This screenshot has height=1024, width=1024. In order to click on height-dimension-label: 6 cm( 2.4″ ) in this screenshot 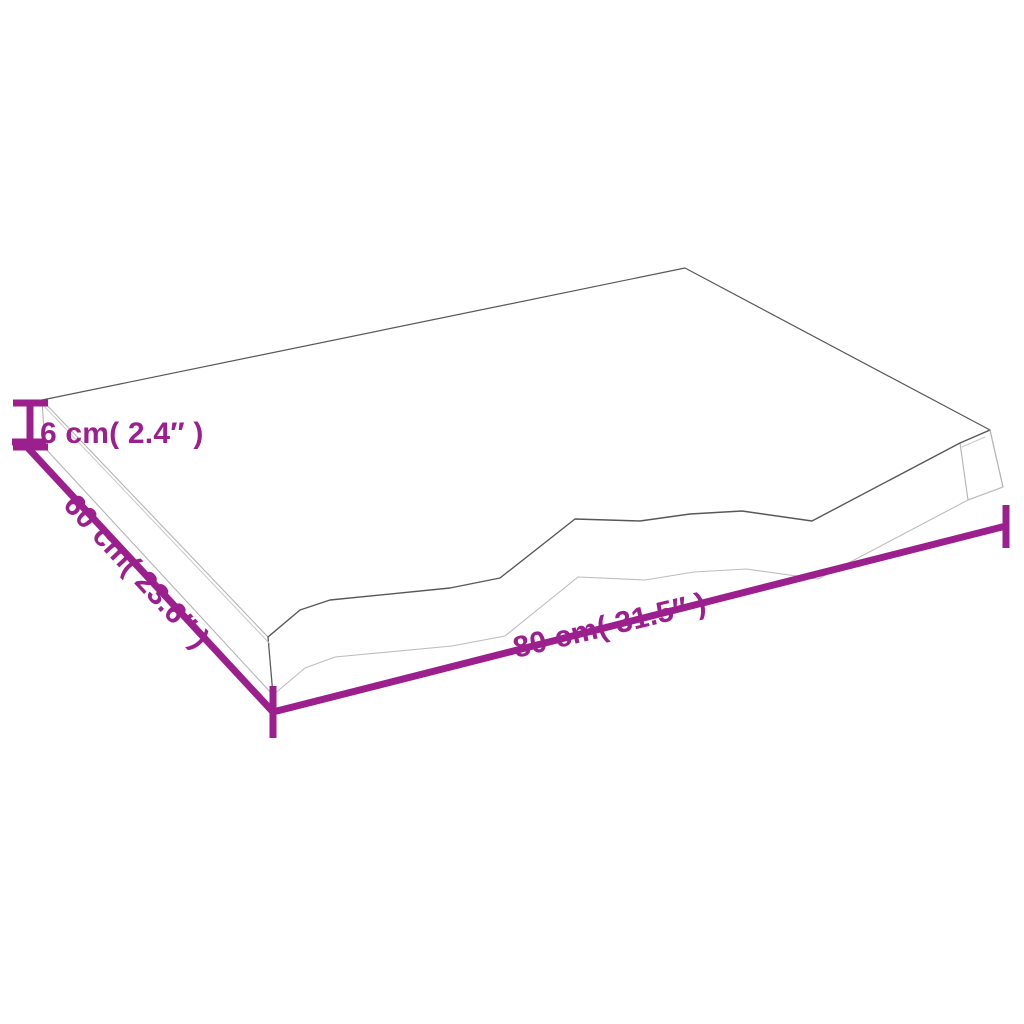, I will do `click(122, 433)`.